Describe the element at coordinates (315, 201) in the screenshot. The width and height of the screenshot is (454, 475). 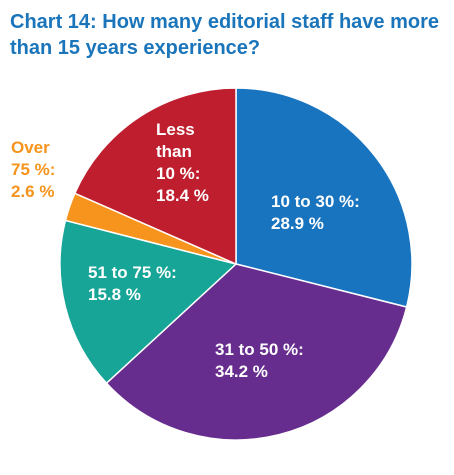
I see `pie-slice-label-line: 10 to 30 %:` at that location.